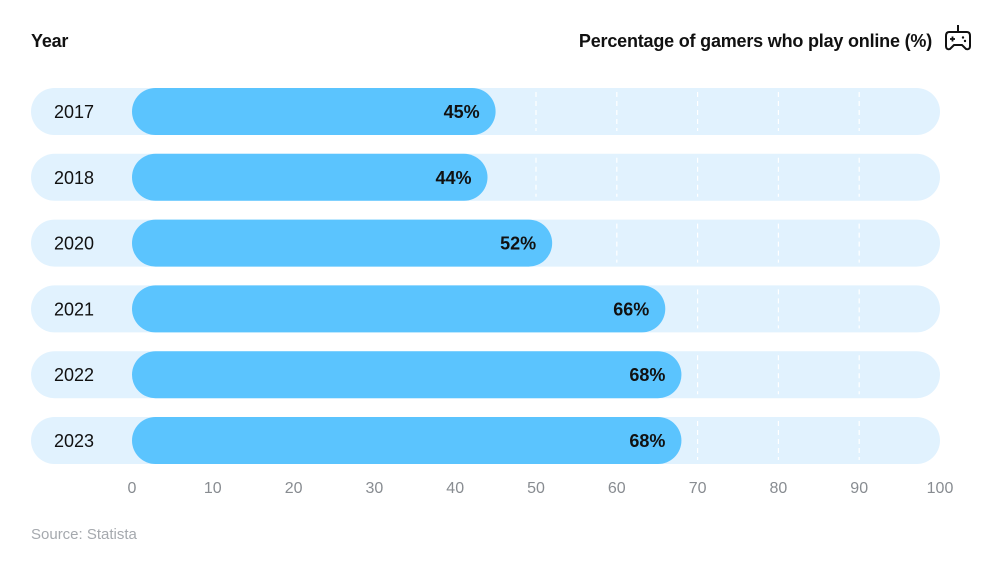  What do you see at coordinates (859, 488) in the screenshot?
I see `x-tick-label: 90` at bounding box center [859, 488].